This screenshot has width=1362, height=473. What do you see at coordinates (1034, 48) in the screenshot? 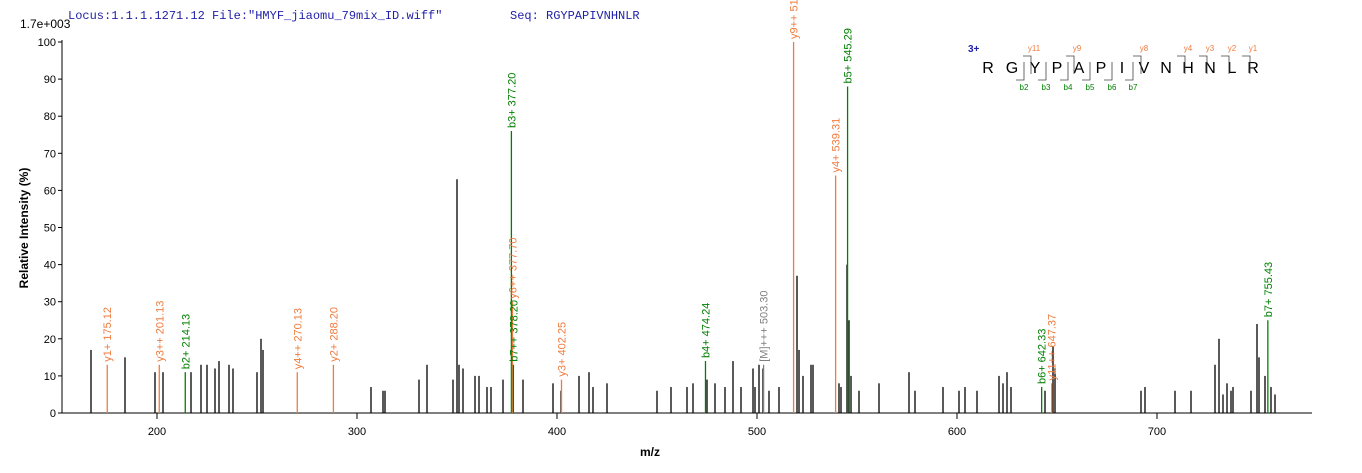
I see `y-ion: y11` at bounding box center [1034, 48].